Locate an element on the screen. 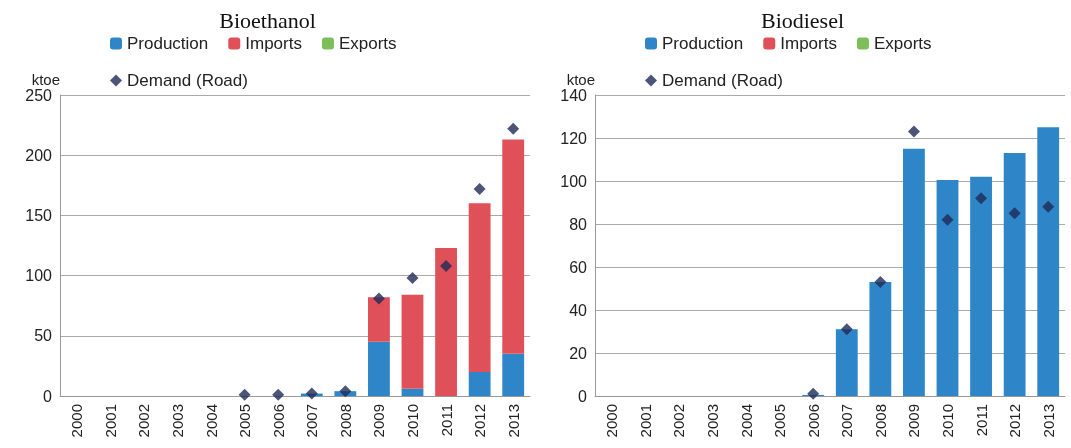  y-tick-label: 150 is located at coordinates (39, 215).